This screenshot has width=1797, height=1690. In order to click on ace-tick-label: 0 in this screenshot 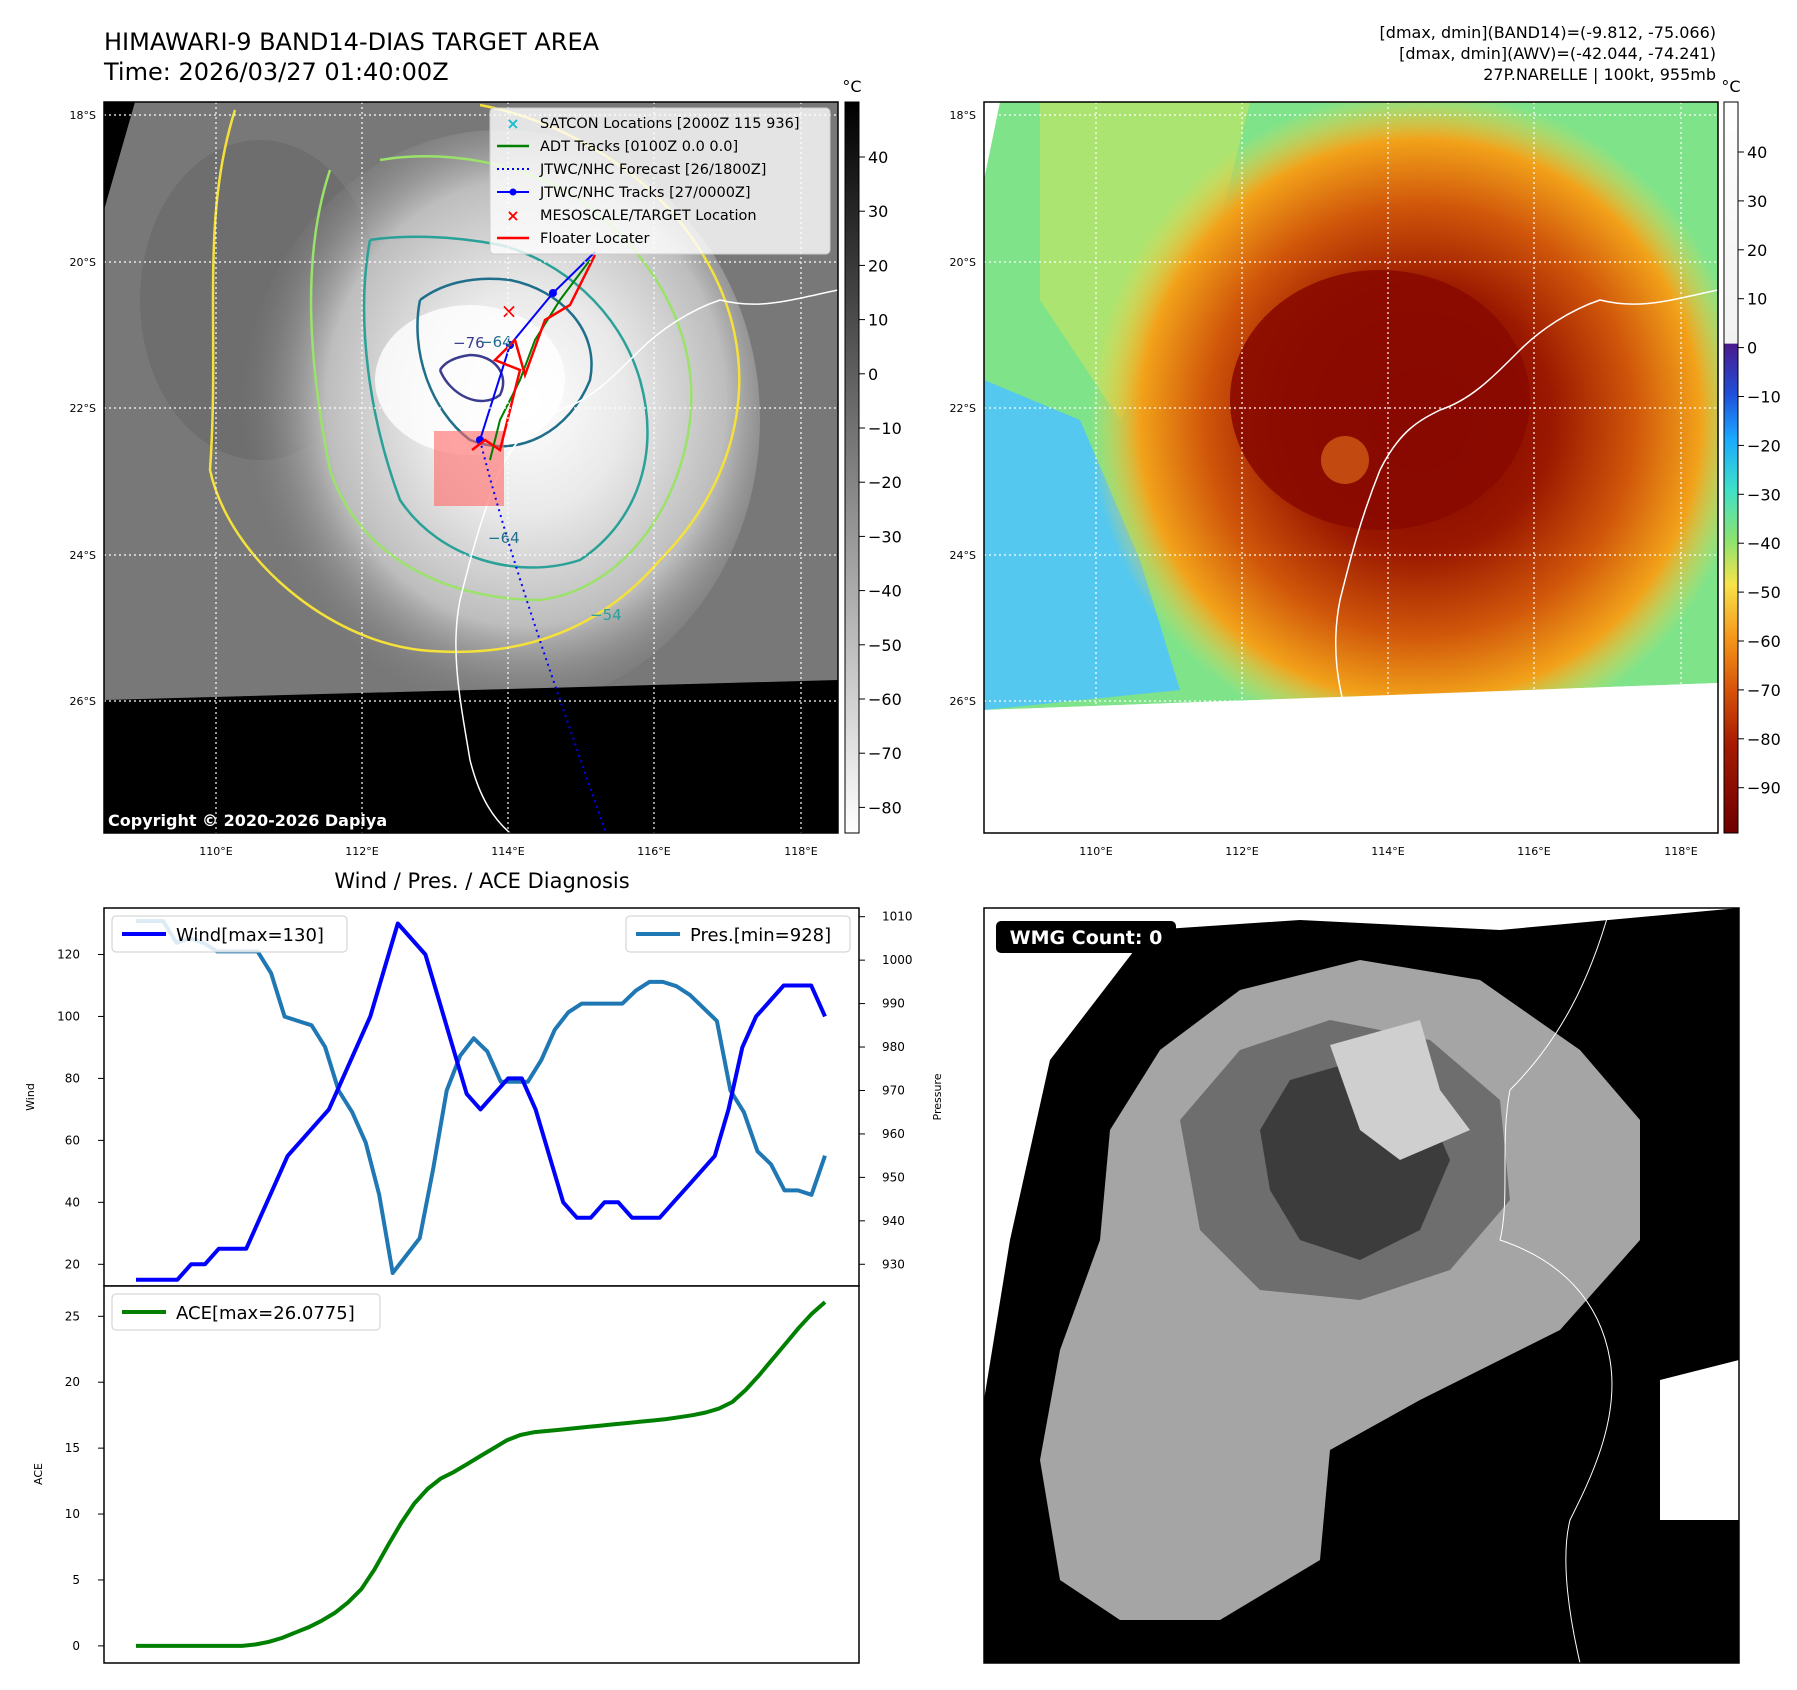, I will do `click(76, 1646)`.